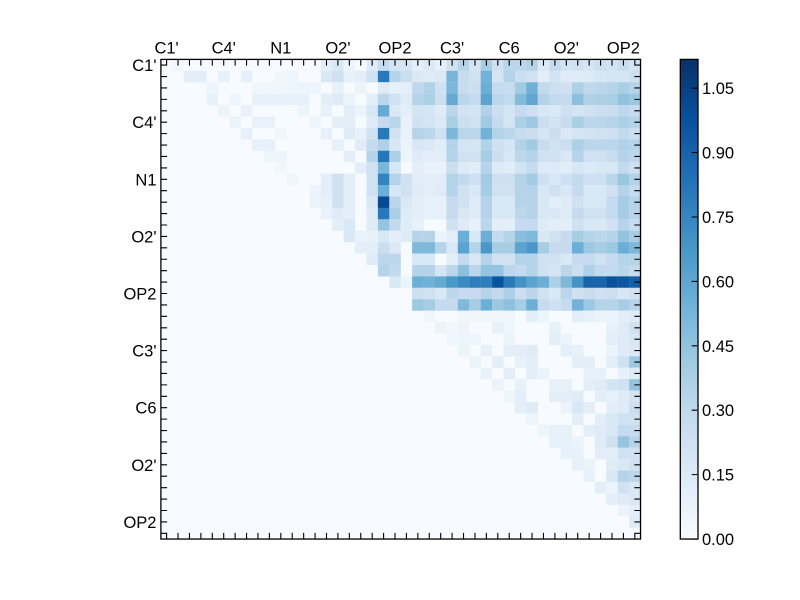 The width and height of the screenshot is (800, 600). I want to click on svg-text: 0.45, so click(718, 347).